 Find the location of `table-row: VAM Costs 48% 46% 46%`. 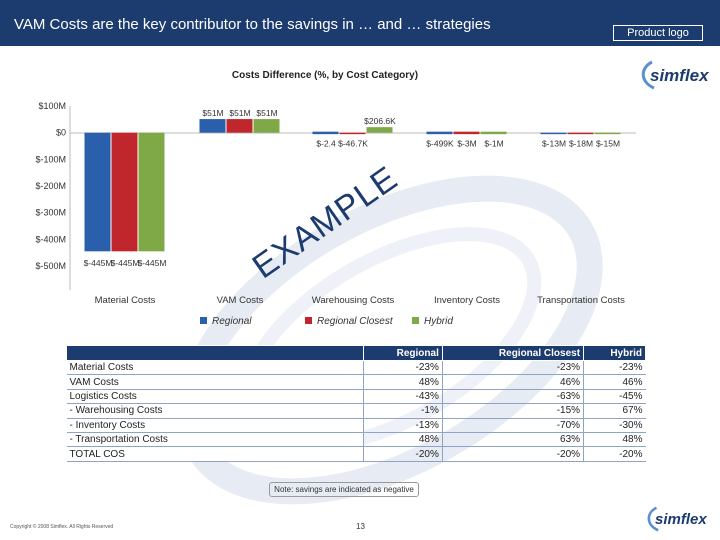

table-row: VAM Costs 48% 46% 46% is located at coordinates (356, 382).